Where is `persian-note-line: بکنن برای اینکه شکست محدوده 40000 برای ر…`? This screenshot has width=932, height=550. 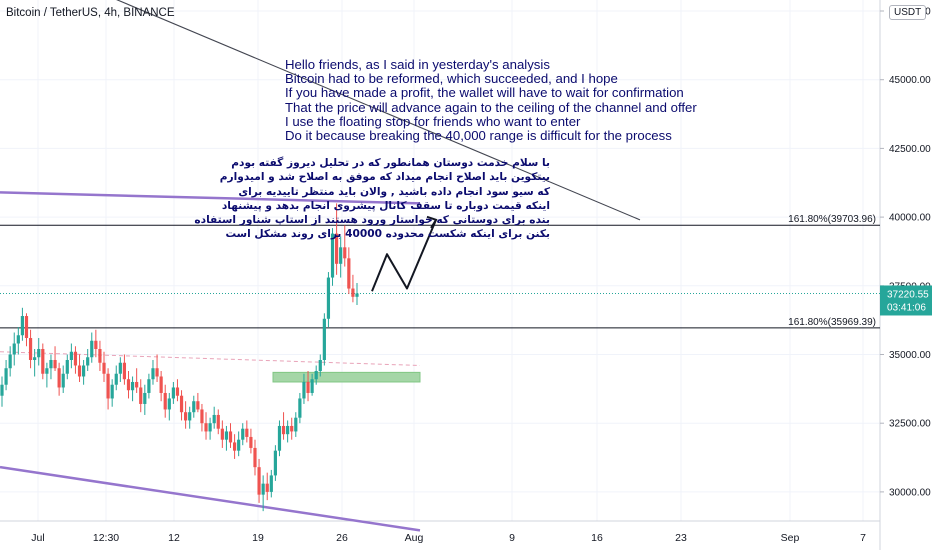
persian-note-line: بکنن برای اینکه شکست محدوده 40000 برای ر… is located at coordinates (387, 234).